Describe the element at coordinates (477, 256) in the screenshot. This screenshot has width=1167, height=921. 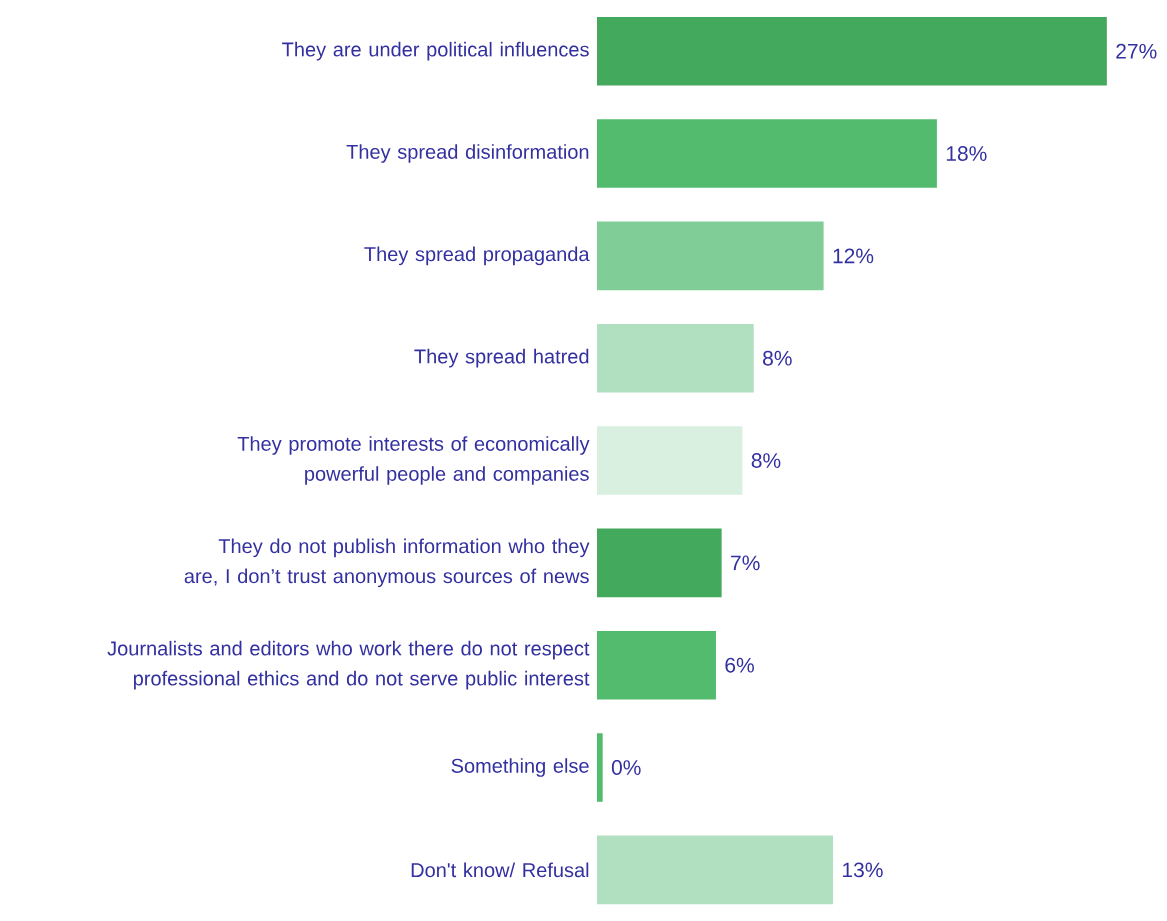
I see `y-tick-label: They spread propaganda` at that location.